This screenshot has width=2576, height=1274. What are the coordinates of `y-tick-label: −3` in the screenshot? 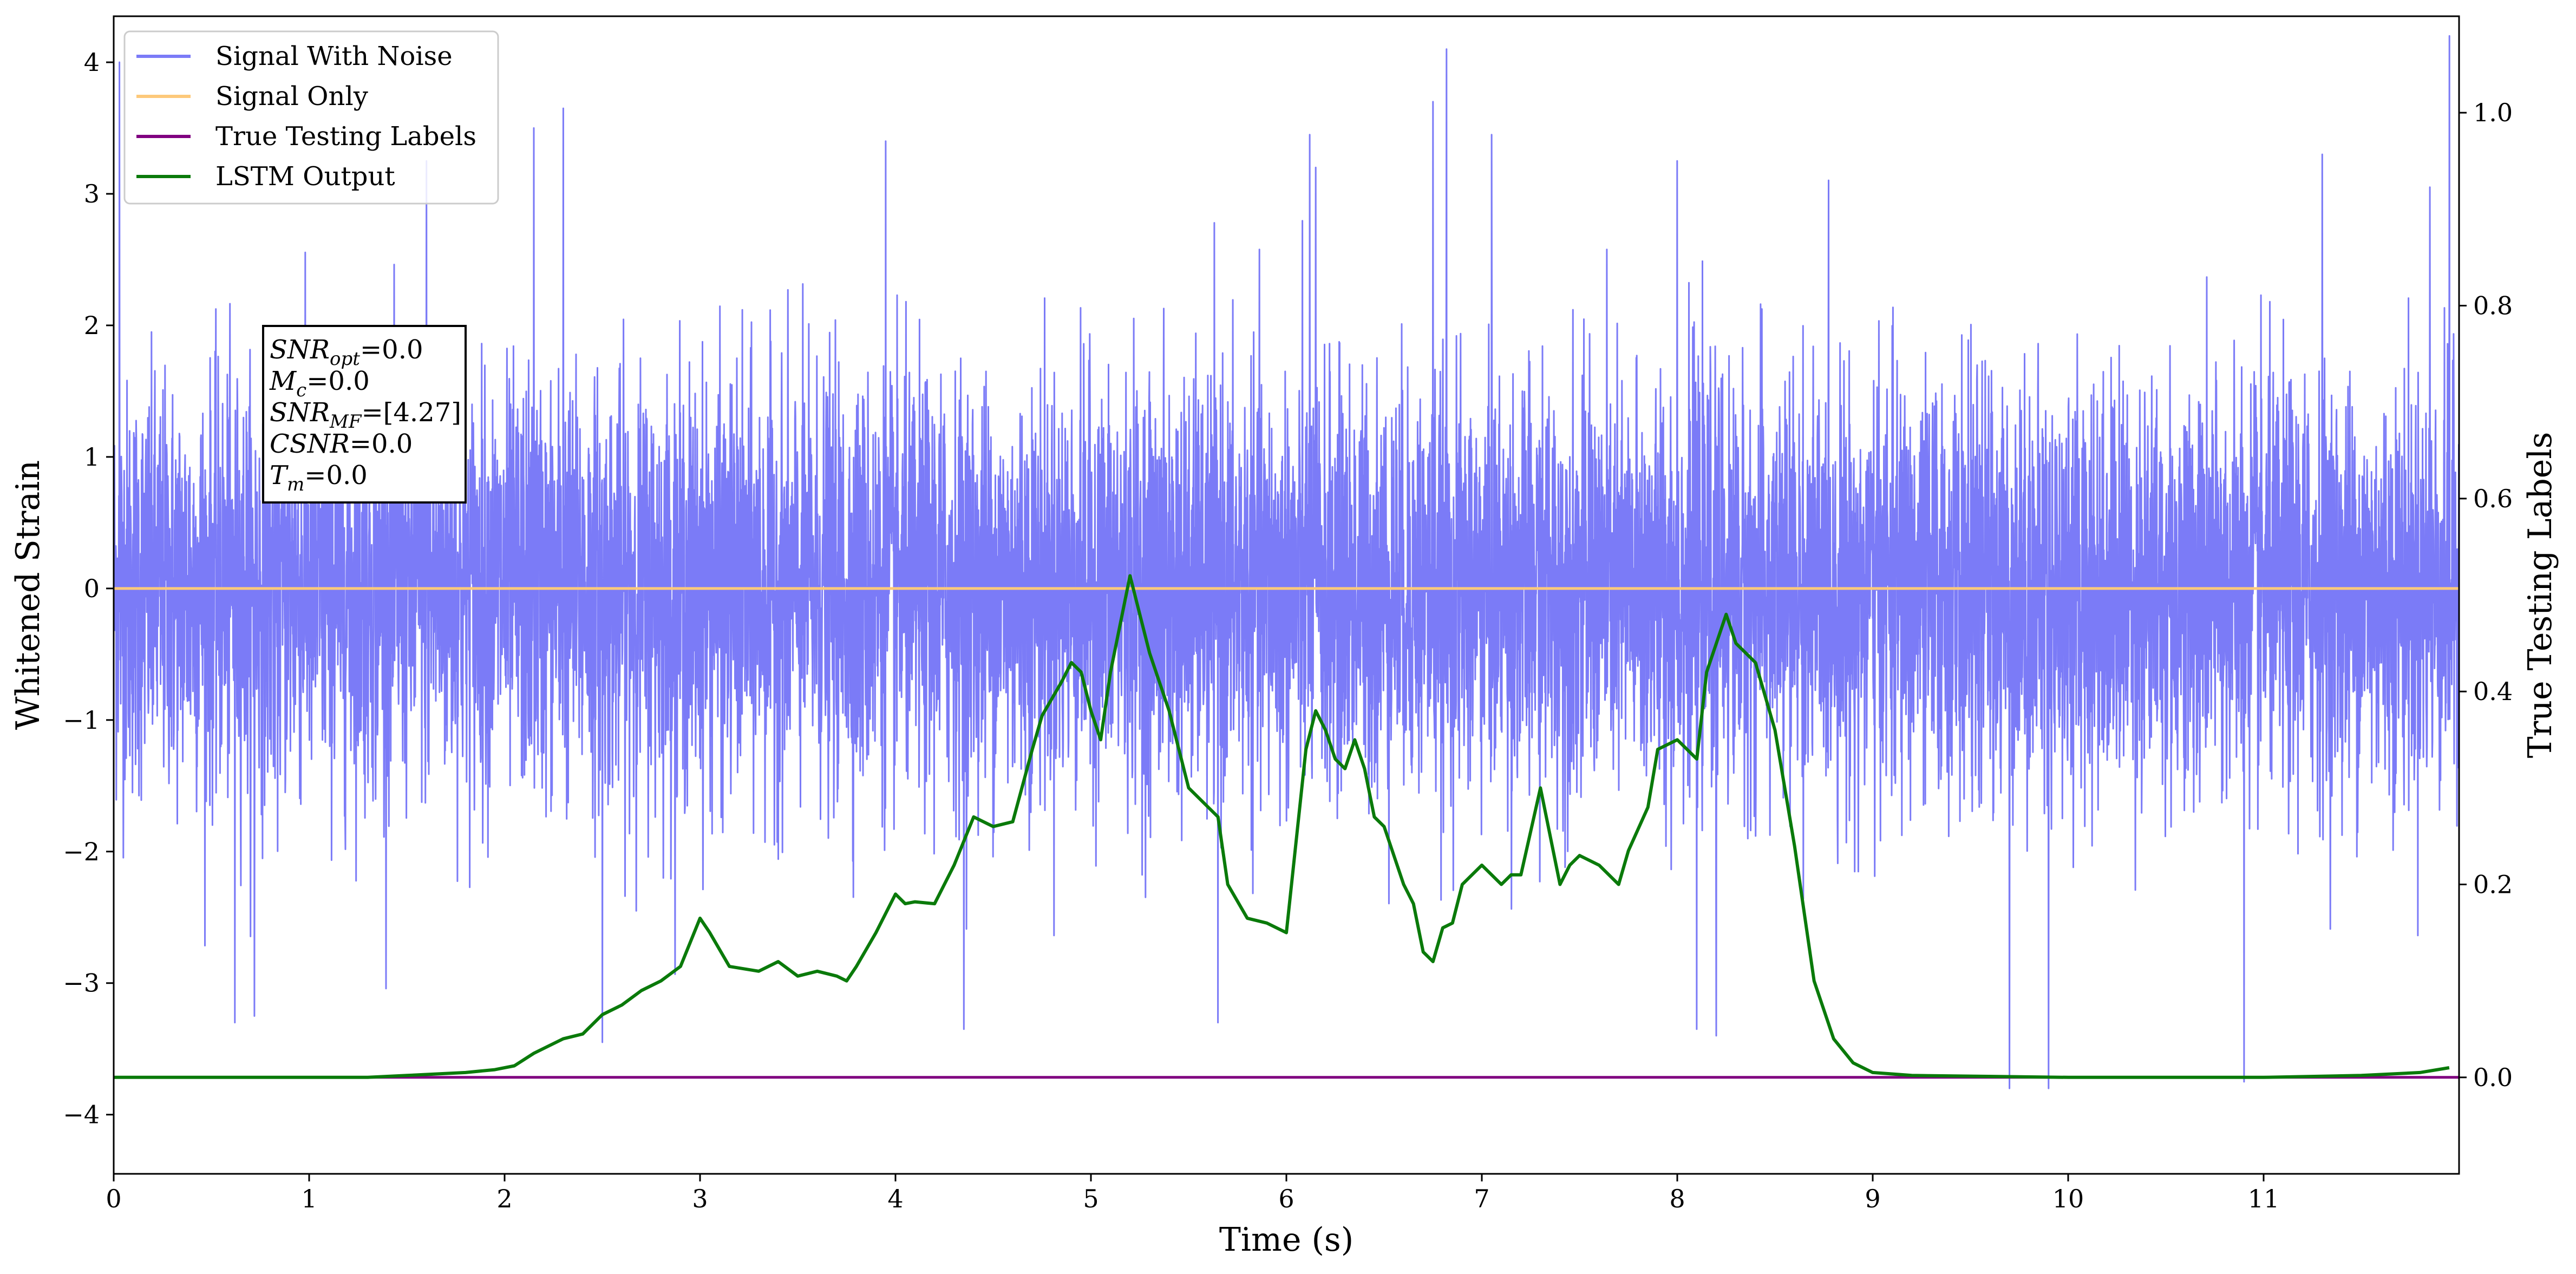 It's located at (82, 983).